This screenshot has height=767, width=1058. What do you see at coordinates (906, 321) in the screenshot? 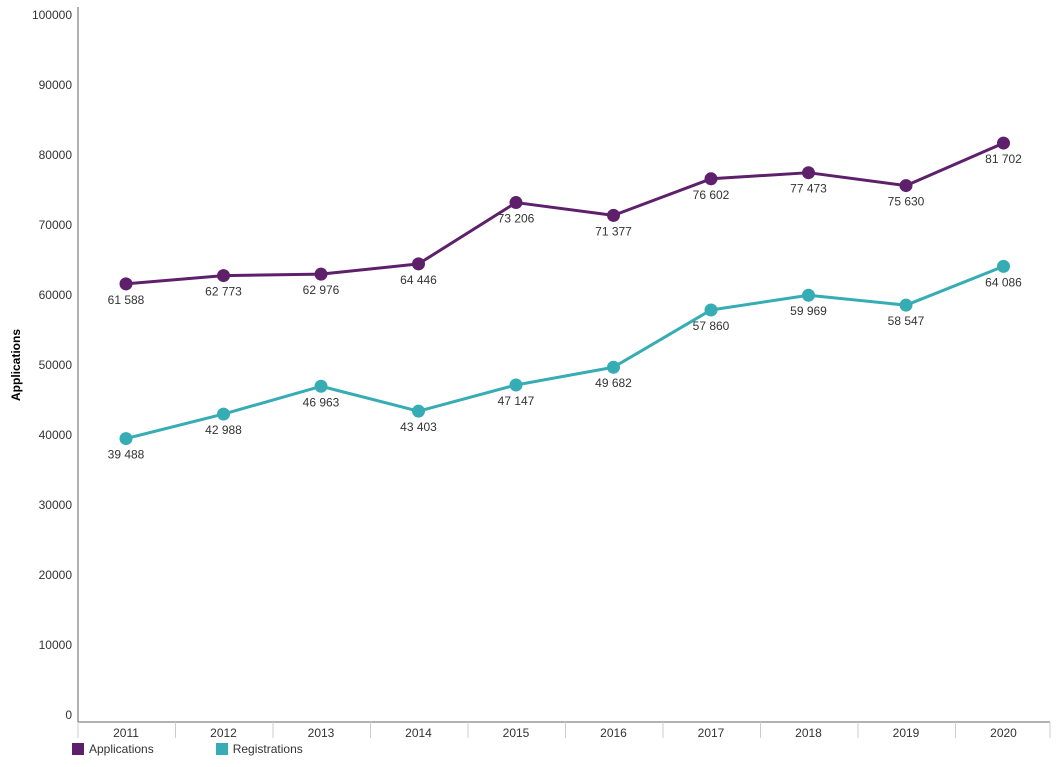
I see `data-label-registrations: 58 547` at bounding box center [906, 321].